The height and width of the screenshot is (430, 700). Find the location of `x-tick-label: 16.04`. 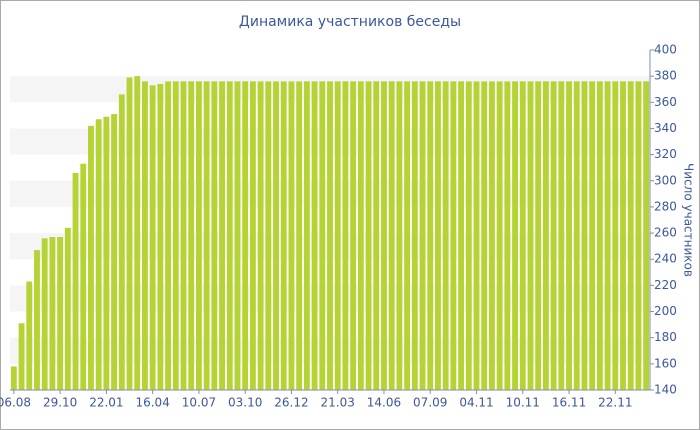

x-tick-label: 16.04 is located at coordinates (152, 403).